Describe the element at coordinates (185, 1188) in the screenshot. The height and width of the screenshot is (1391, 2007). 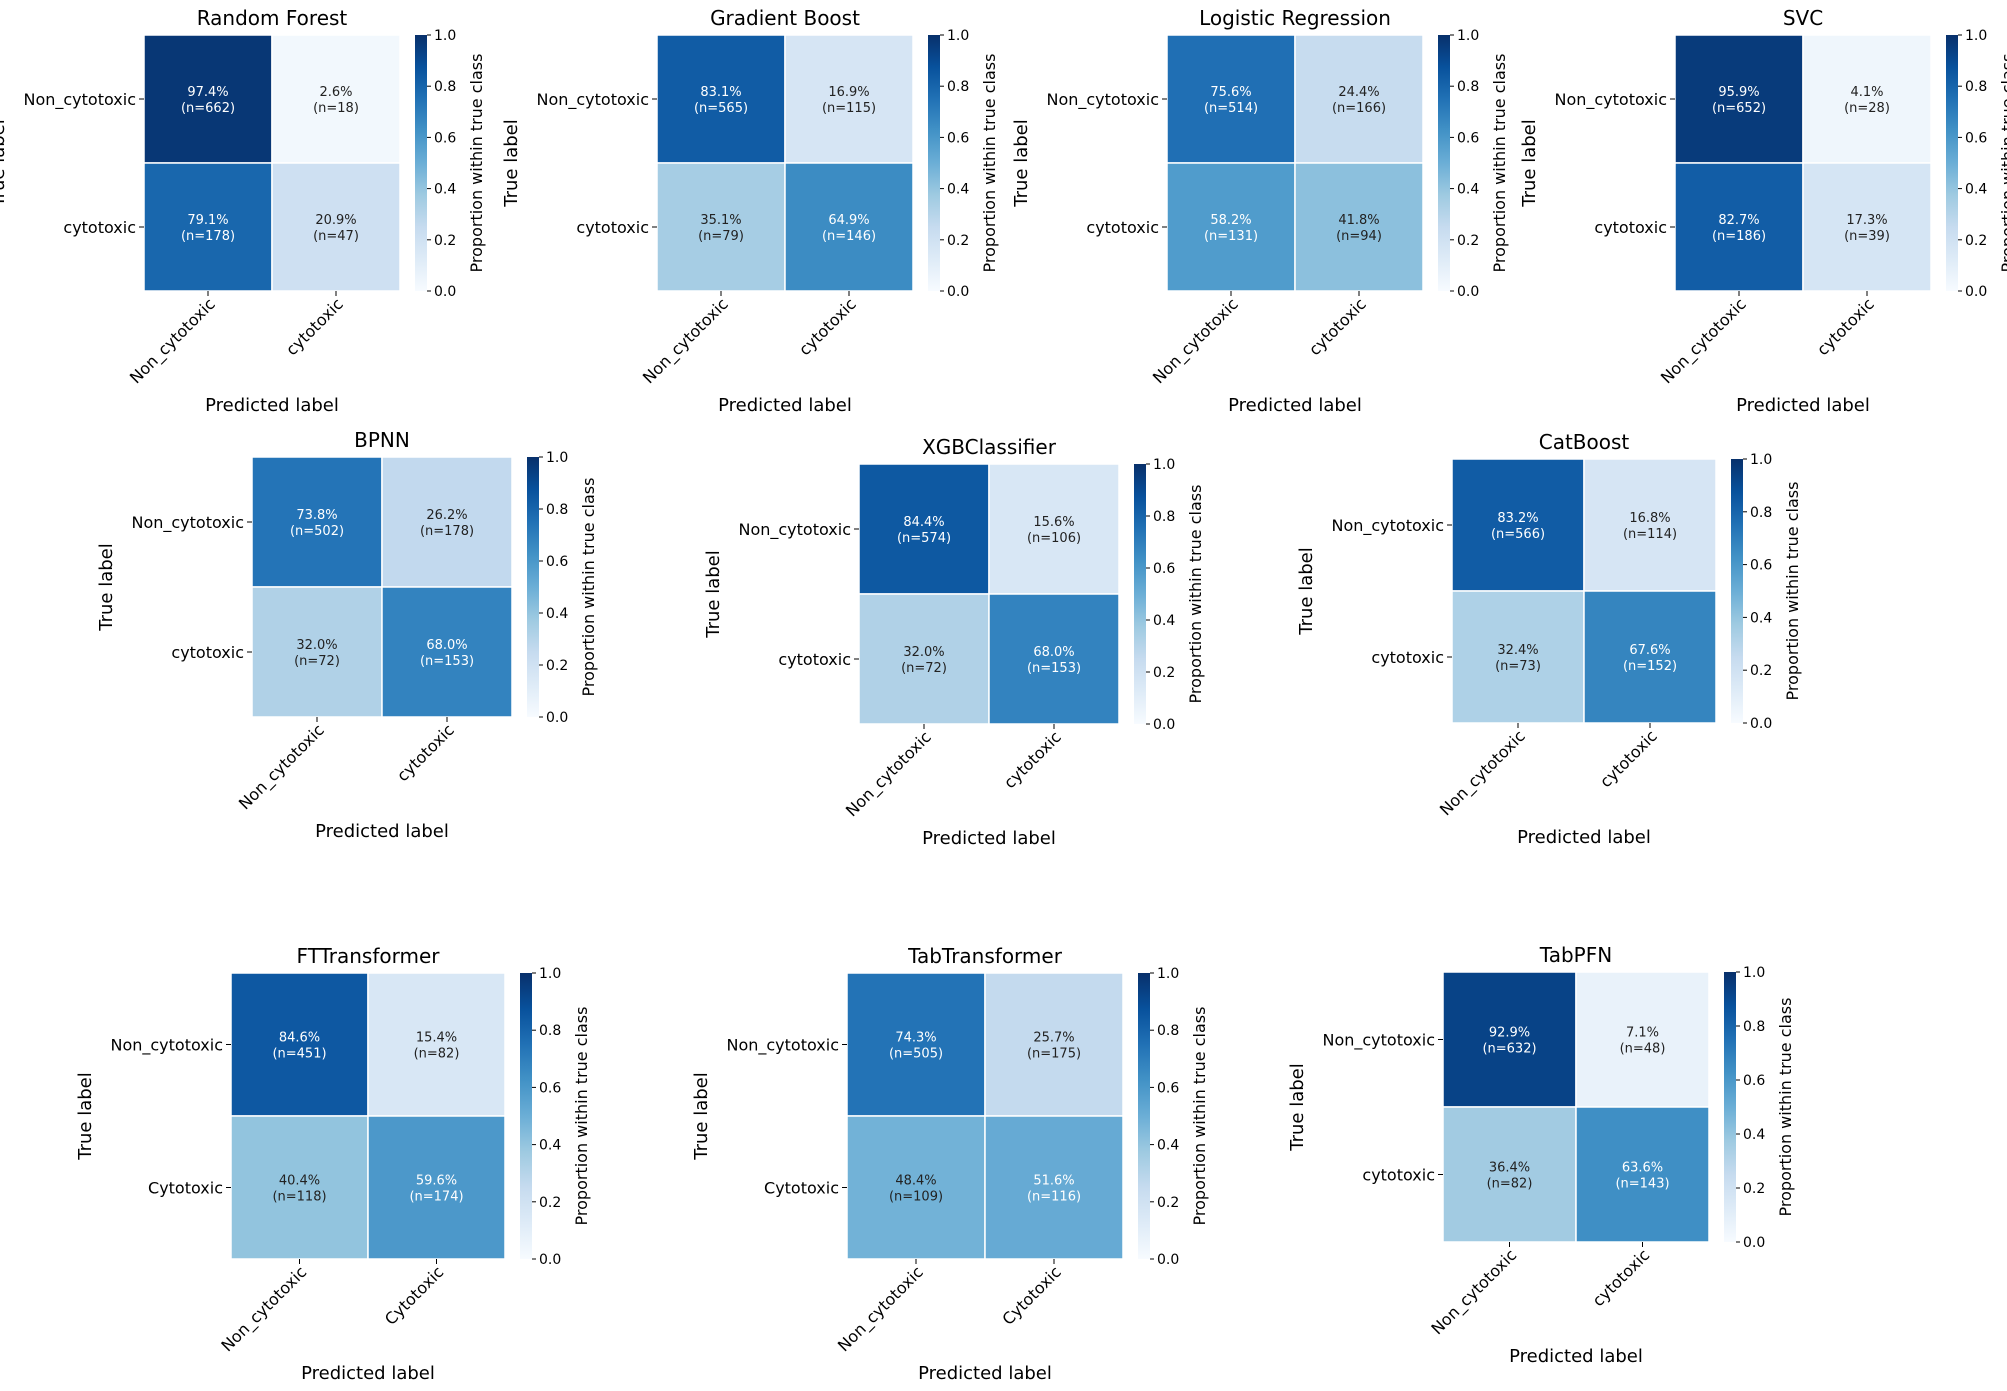
I see `y-tick-label: Cytotoxic` at that location.